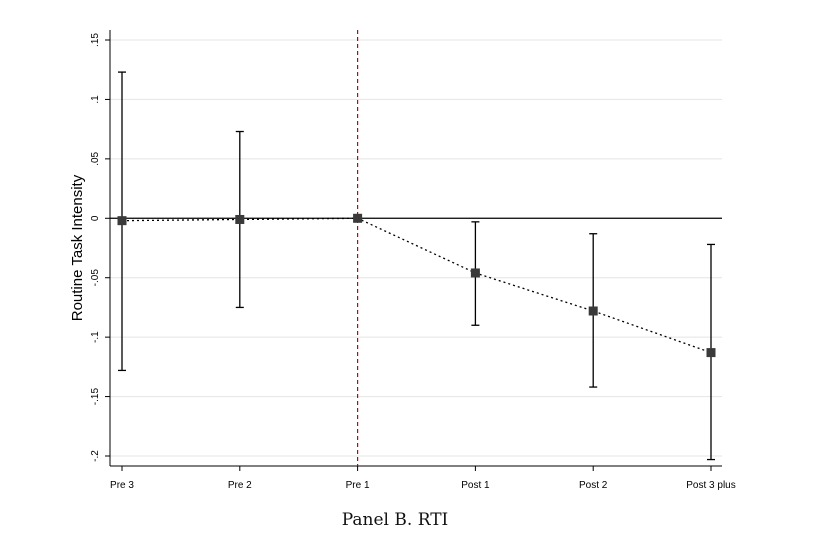 This screenshot has height=554, width=814. What do you see at coordinates (122, 485) in the screenshot?
I see `x-tick-label: Pre 3` at bounding box center [122, 485].